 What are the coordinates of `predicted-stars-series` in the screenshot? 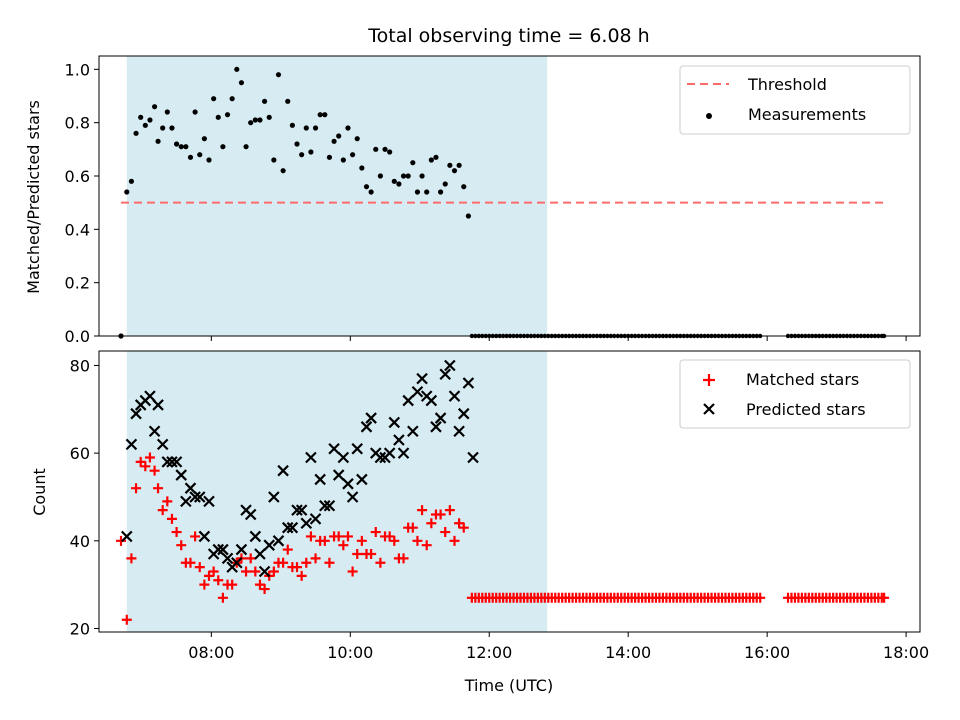 It's located at (300, 468).